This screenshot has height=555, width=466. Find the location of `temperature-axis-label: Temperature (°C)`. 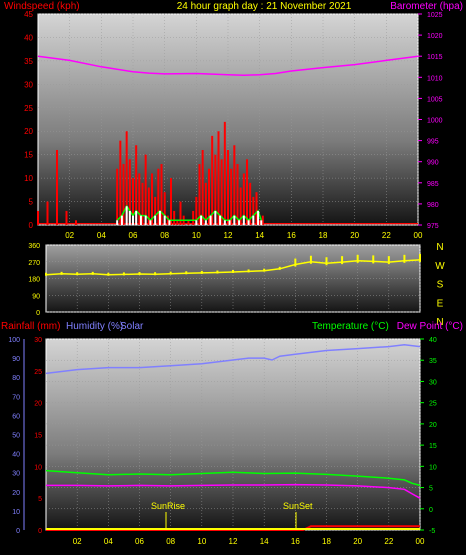

temperature-axis-label: Temperature (°C) is located at coordinates (350, 326).